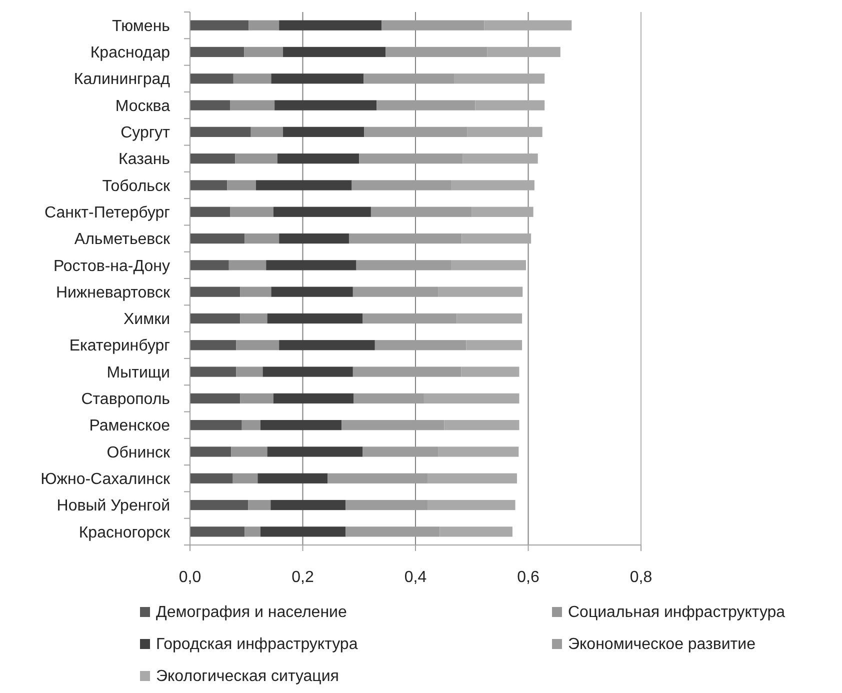  What do you see at coordinates (251, 612) in the screenshot?
I see `legend-label: Демография и население` at bounding box center [251, 612].